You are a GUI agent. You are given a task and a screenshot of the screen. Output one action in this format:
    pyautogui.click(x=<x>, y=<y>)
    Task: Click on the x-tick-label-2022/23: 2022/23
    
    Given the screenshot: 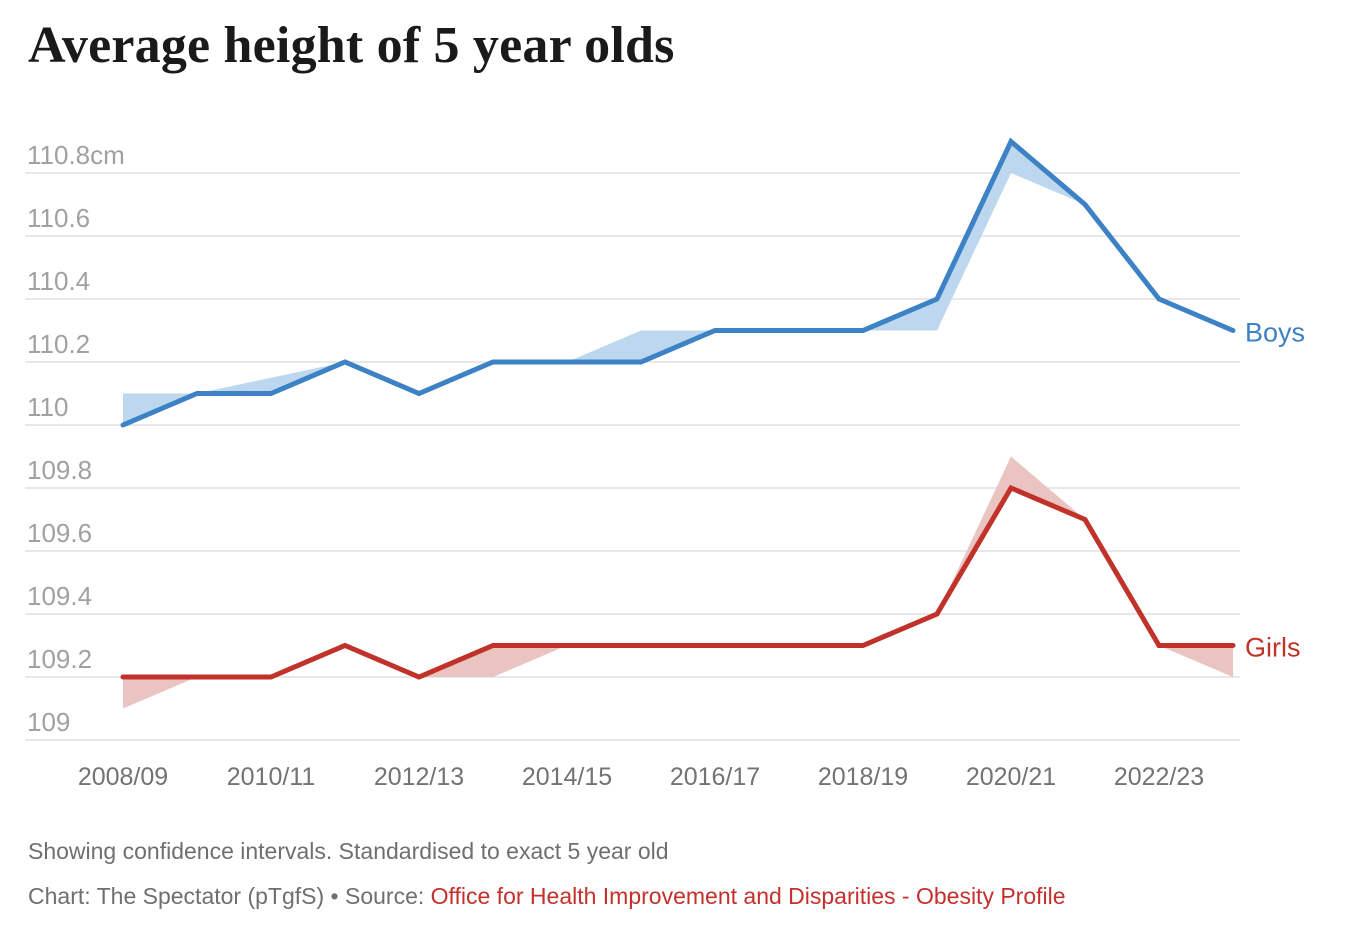 What is the action you would take?
    pyautogui.click(x=1159, y=777)
    